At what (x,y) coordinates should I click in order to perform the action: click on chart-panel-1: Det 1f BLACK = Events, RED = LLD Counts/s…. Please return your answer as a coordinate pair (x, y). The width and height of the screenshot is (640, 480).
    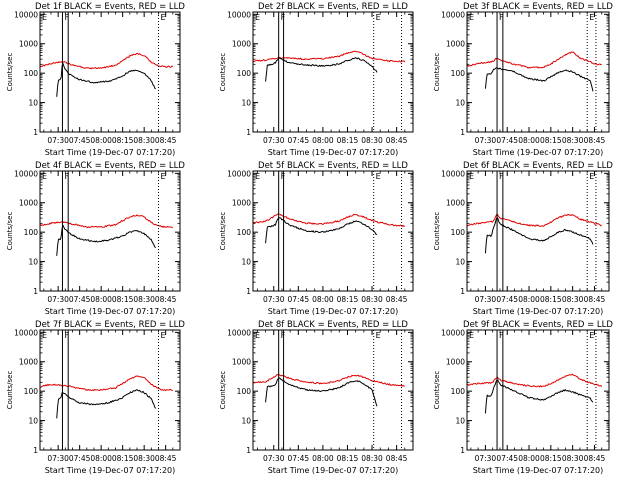
    Looking at the image, I should click on (95, 79).